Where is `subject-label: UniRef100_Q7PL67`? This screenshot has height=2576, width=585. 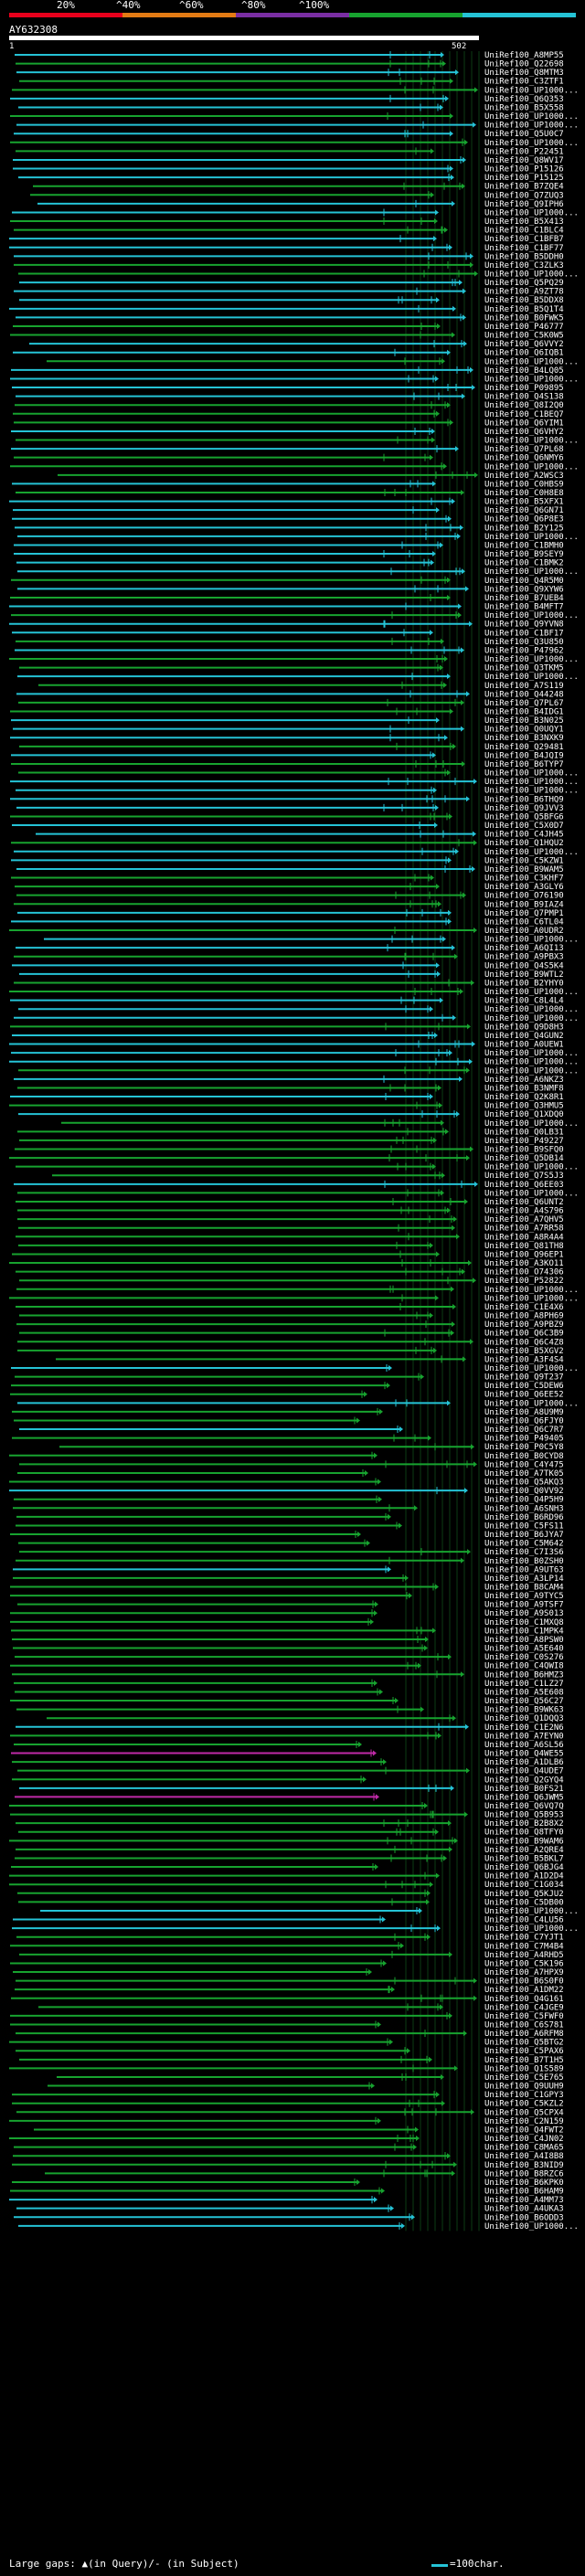 subject-label: UniRef100_Q7PL67 is located at coordinates (524, 703).